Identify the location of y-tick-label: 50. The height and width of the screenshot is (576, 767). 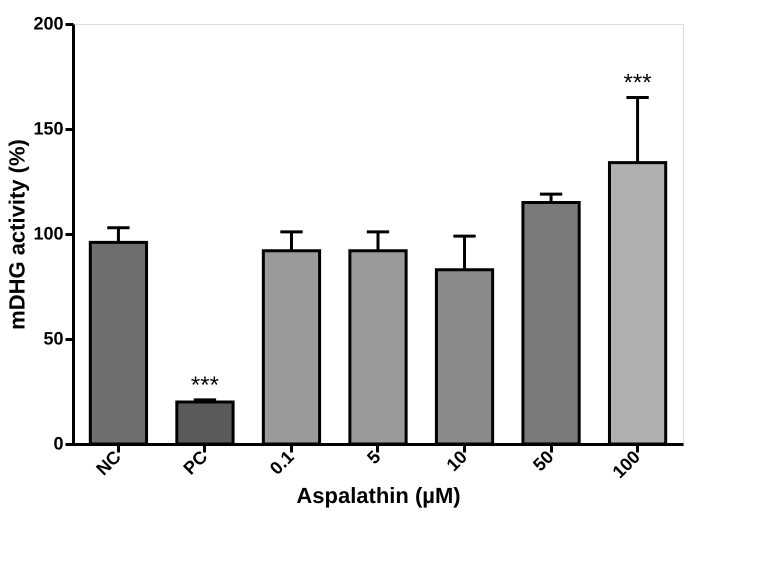
(53, 338).